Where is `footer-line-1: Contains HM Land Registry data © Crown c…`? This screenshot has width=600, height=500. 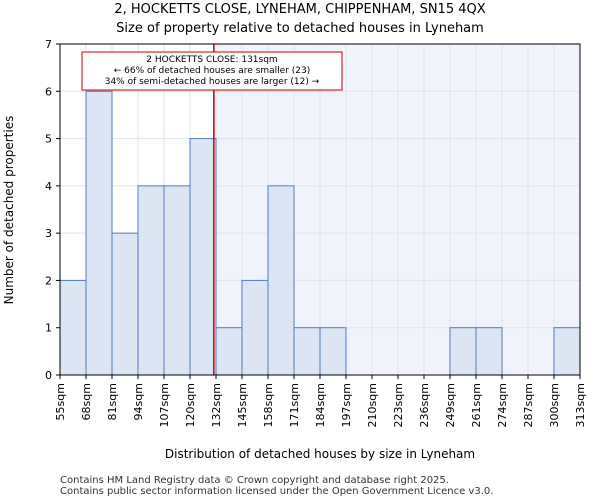
footer-line-1: Contains HM Land Registry data © Crown c… is located at coordinates (254, 480).